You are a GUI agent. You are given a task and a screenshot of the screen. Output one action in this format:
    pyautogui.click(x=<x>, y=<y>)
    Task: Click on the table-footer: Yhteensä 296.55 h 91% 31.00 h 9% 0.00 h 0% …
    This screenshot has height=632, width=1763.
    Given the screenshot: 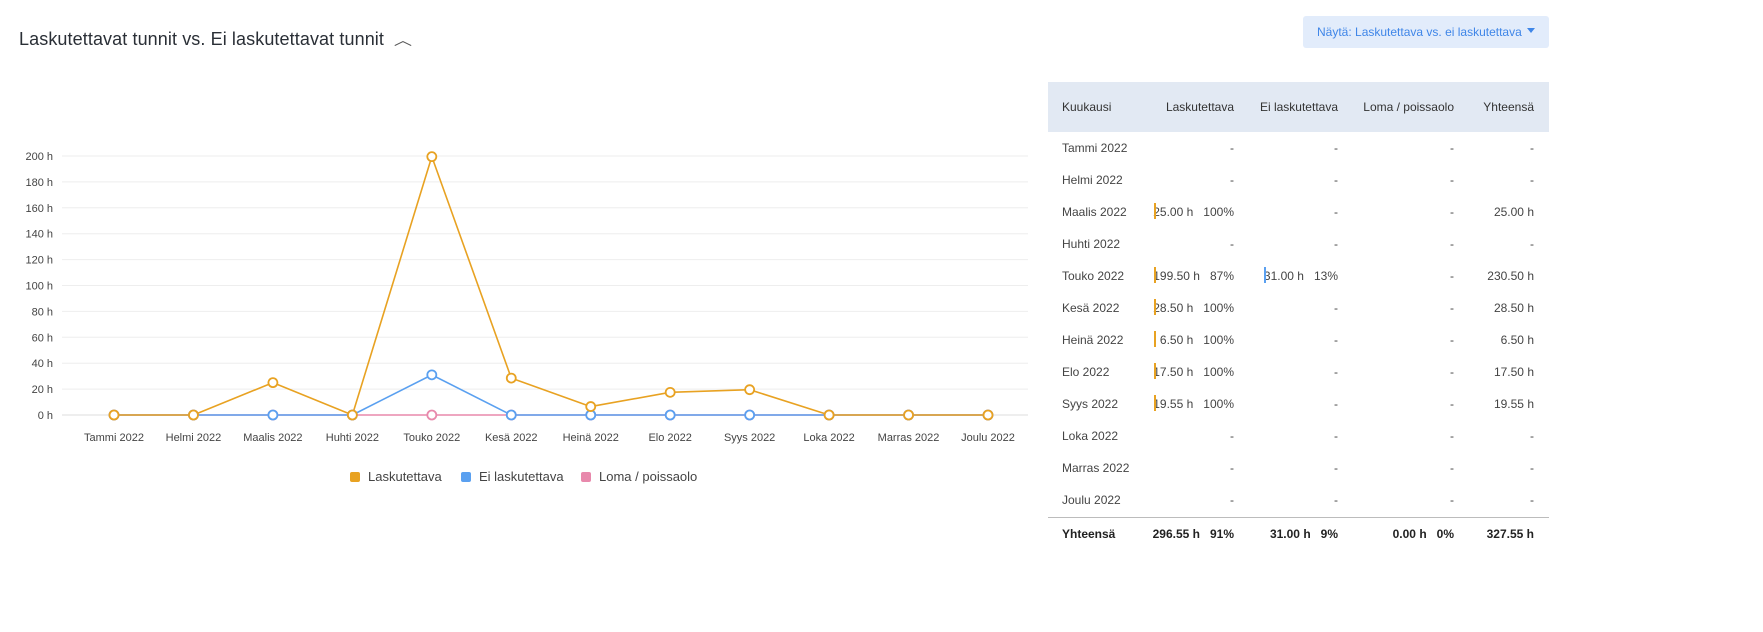 What is the action you would take?
    pyautogui.click(x=1298, y=533)
    